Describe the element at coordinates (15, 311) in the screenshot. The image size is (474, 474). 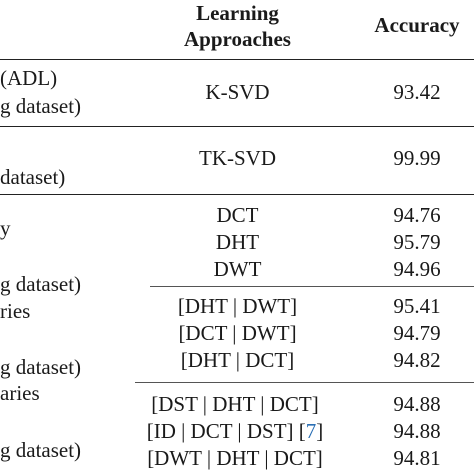
I see `left-text-ries: ries` at that location.